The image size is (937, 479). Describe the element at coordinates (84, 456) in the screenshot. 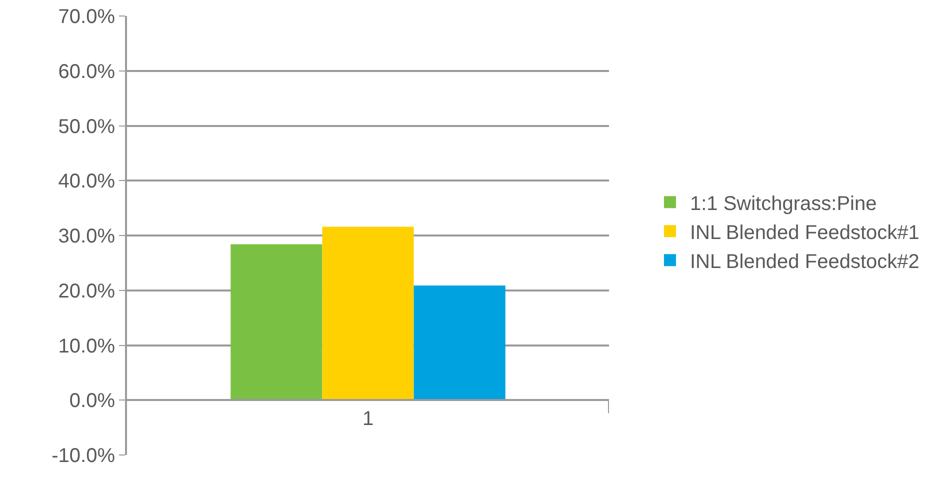

I see `y-tick-label: -10.0%` at that location.